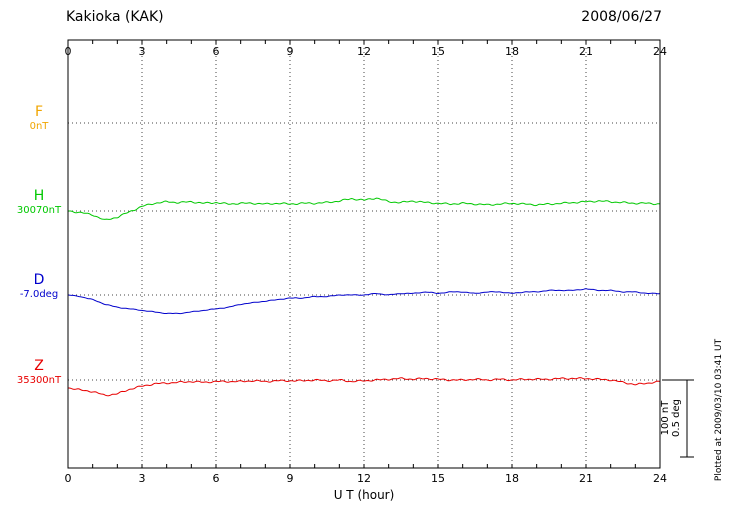 Image resolution: width=730 pixels, height=520 pixels. Describe the element at coordinates (438, 478) in the screenshot. I see `x-tick-label-bottom: 15` at that location.